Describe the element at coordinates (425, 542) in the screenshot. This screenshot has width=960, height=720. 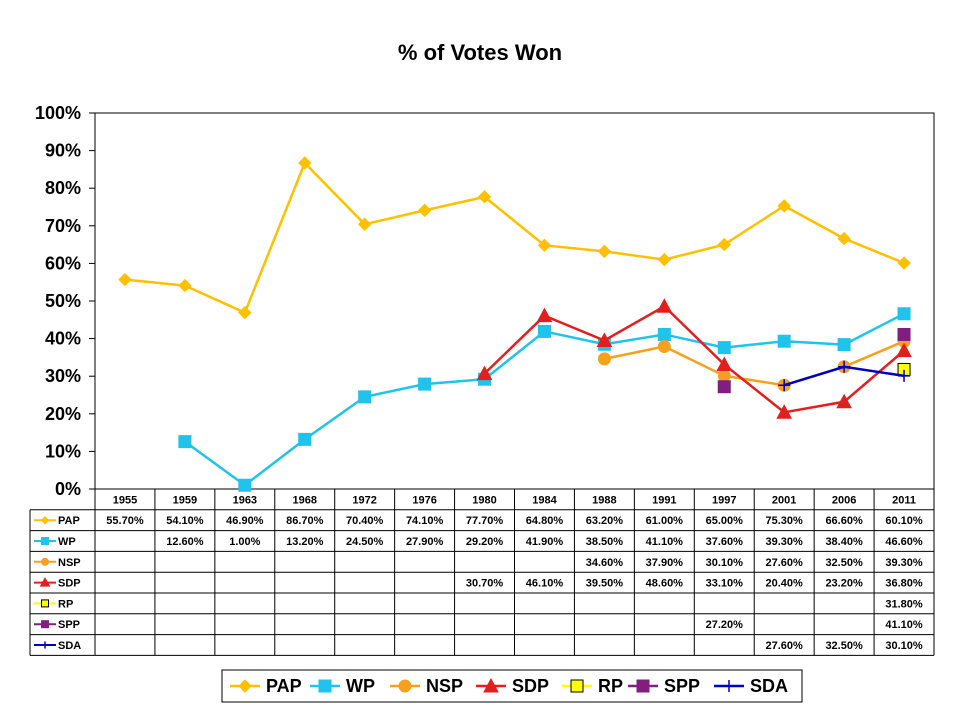
I see `data-label: 27.90%` at that location.